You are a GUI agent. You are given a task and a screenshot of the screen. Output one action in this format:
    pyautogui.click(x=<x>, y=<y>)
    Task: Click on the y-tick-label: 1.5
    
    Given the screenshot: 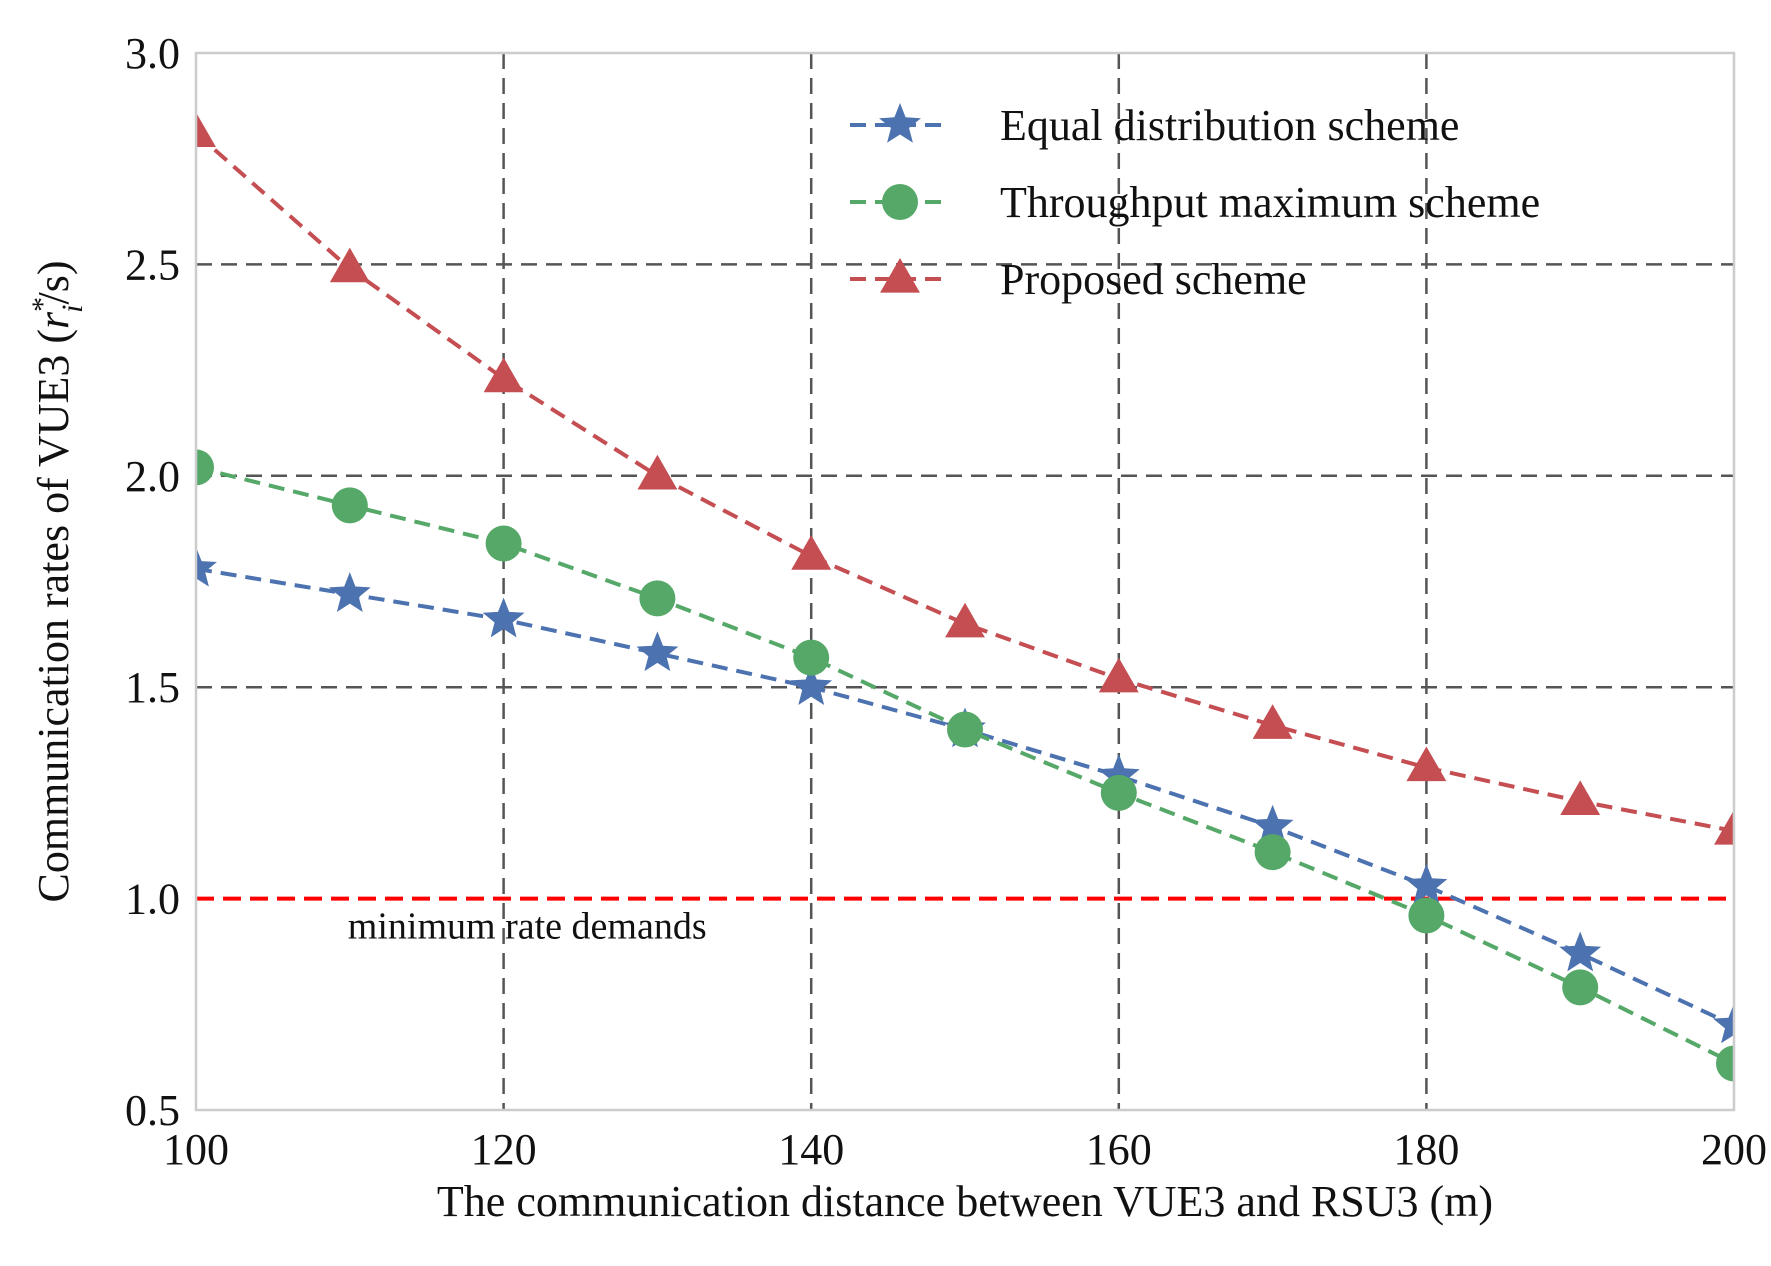 What is the action you would take?
    pyautogui.click(x=152, y=687)
    